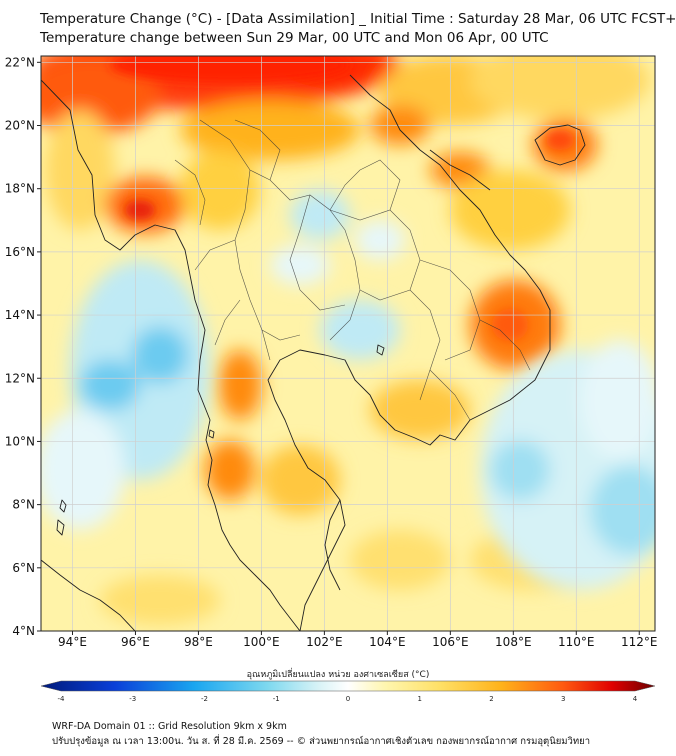  I want to click on lon-label: 108°E, so click(513, 642).